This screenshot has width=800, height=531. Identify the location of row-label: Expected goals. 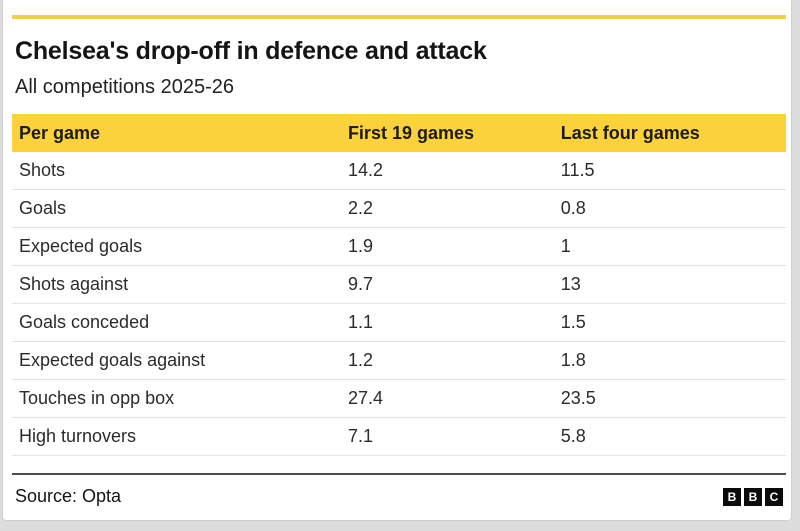
(176, 246).